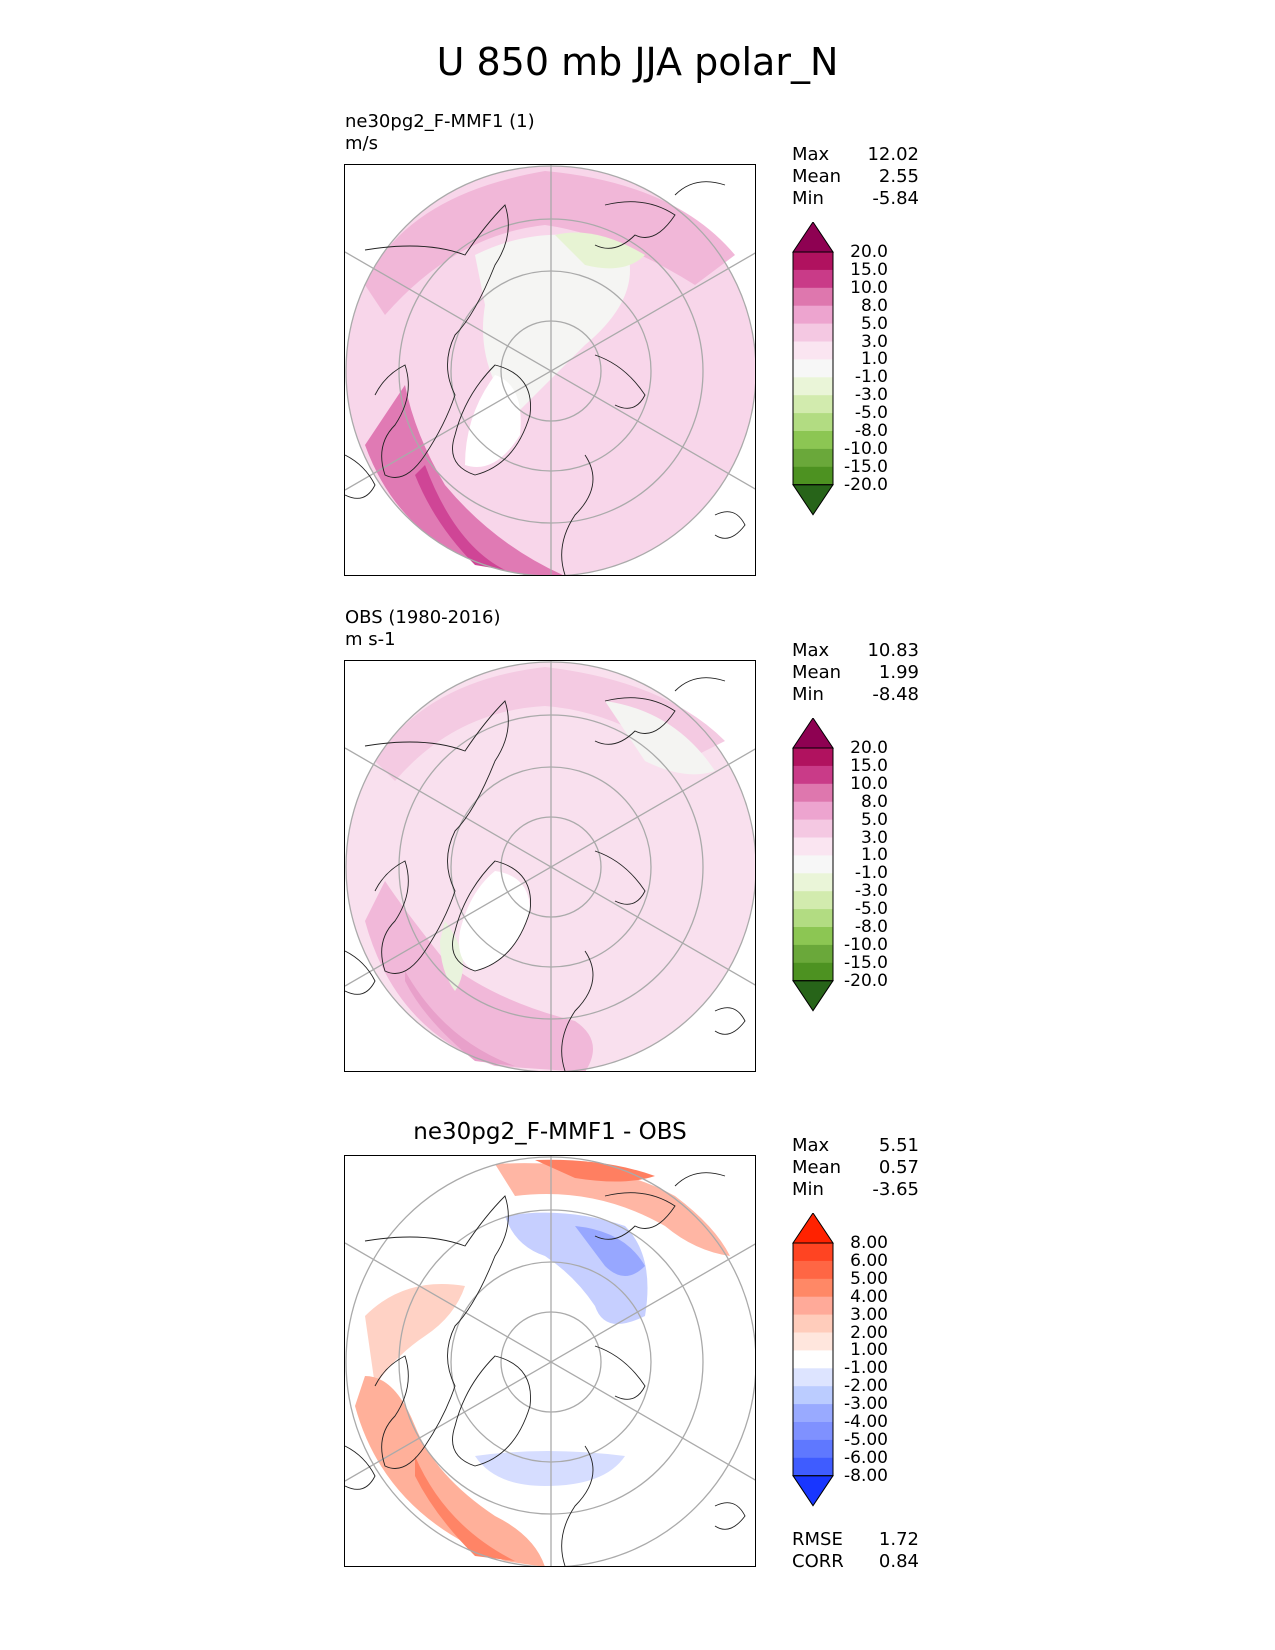 This screenshot has width=1275, height=1650. What do you see at coordinates (855, 1168) in the screenshot?
I see `panel-diff-stats: Max 5.51 Mean 0.57 Min -3.65` at bounding box center [855, 1168].